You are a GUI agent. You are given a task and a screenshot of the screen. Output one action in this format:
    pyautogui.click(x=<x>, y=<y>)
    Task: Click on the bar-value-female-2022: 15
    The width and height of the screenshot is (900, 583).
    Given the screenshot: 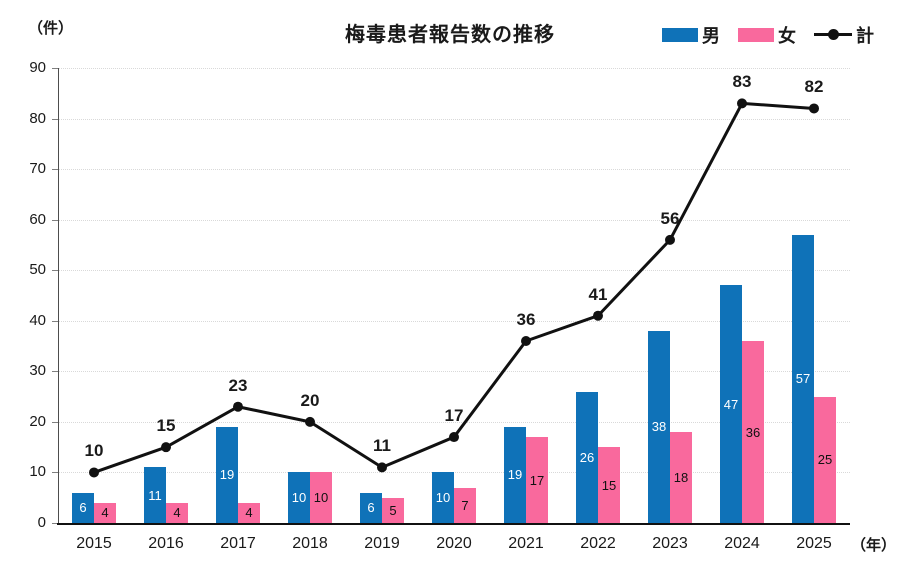 What is the action you would take?
    pyautogui.click(x=609, y=485)
    